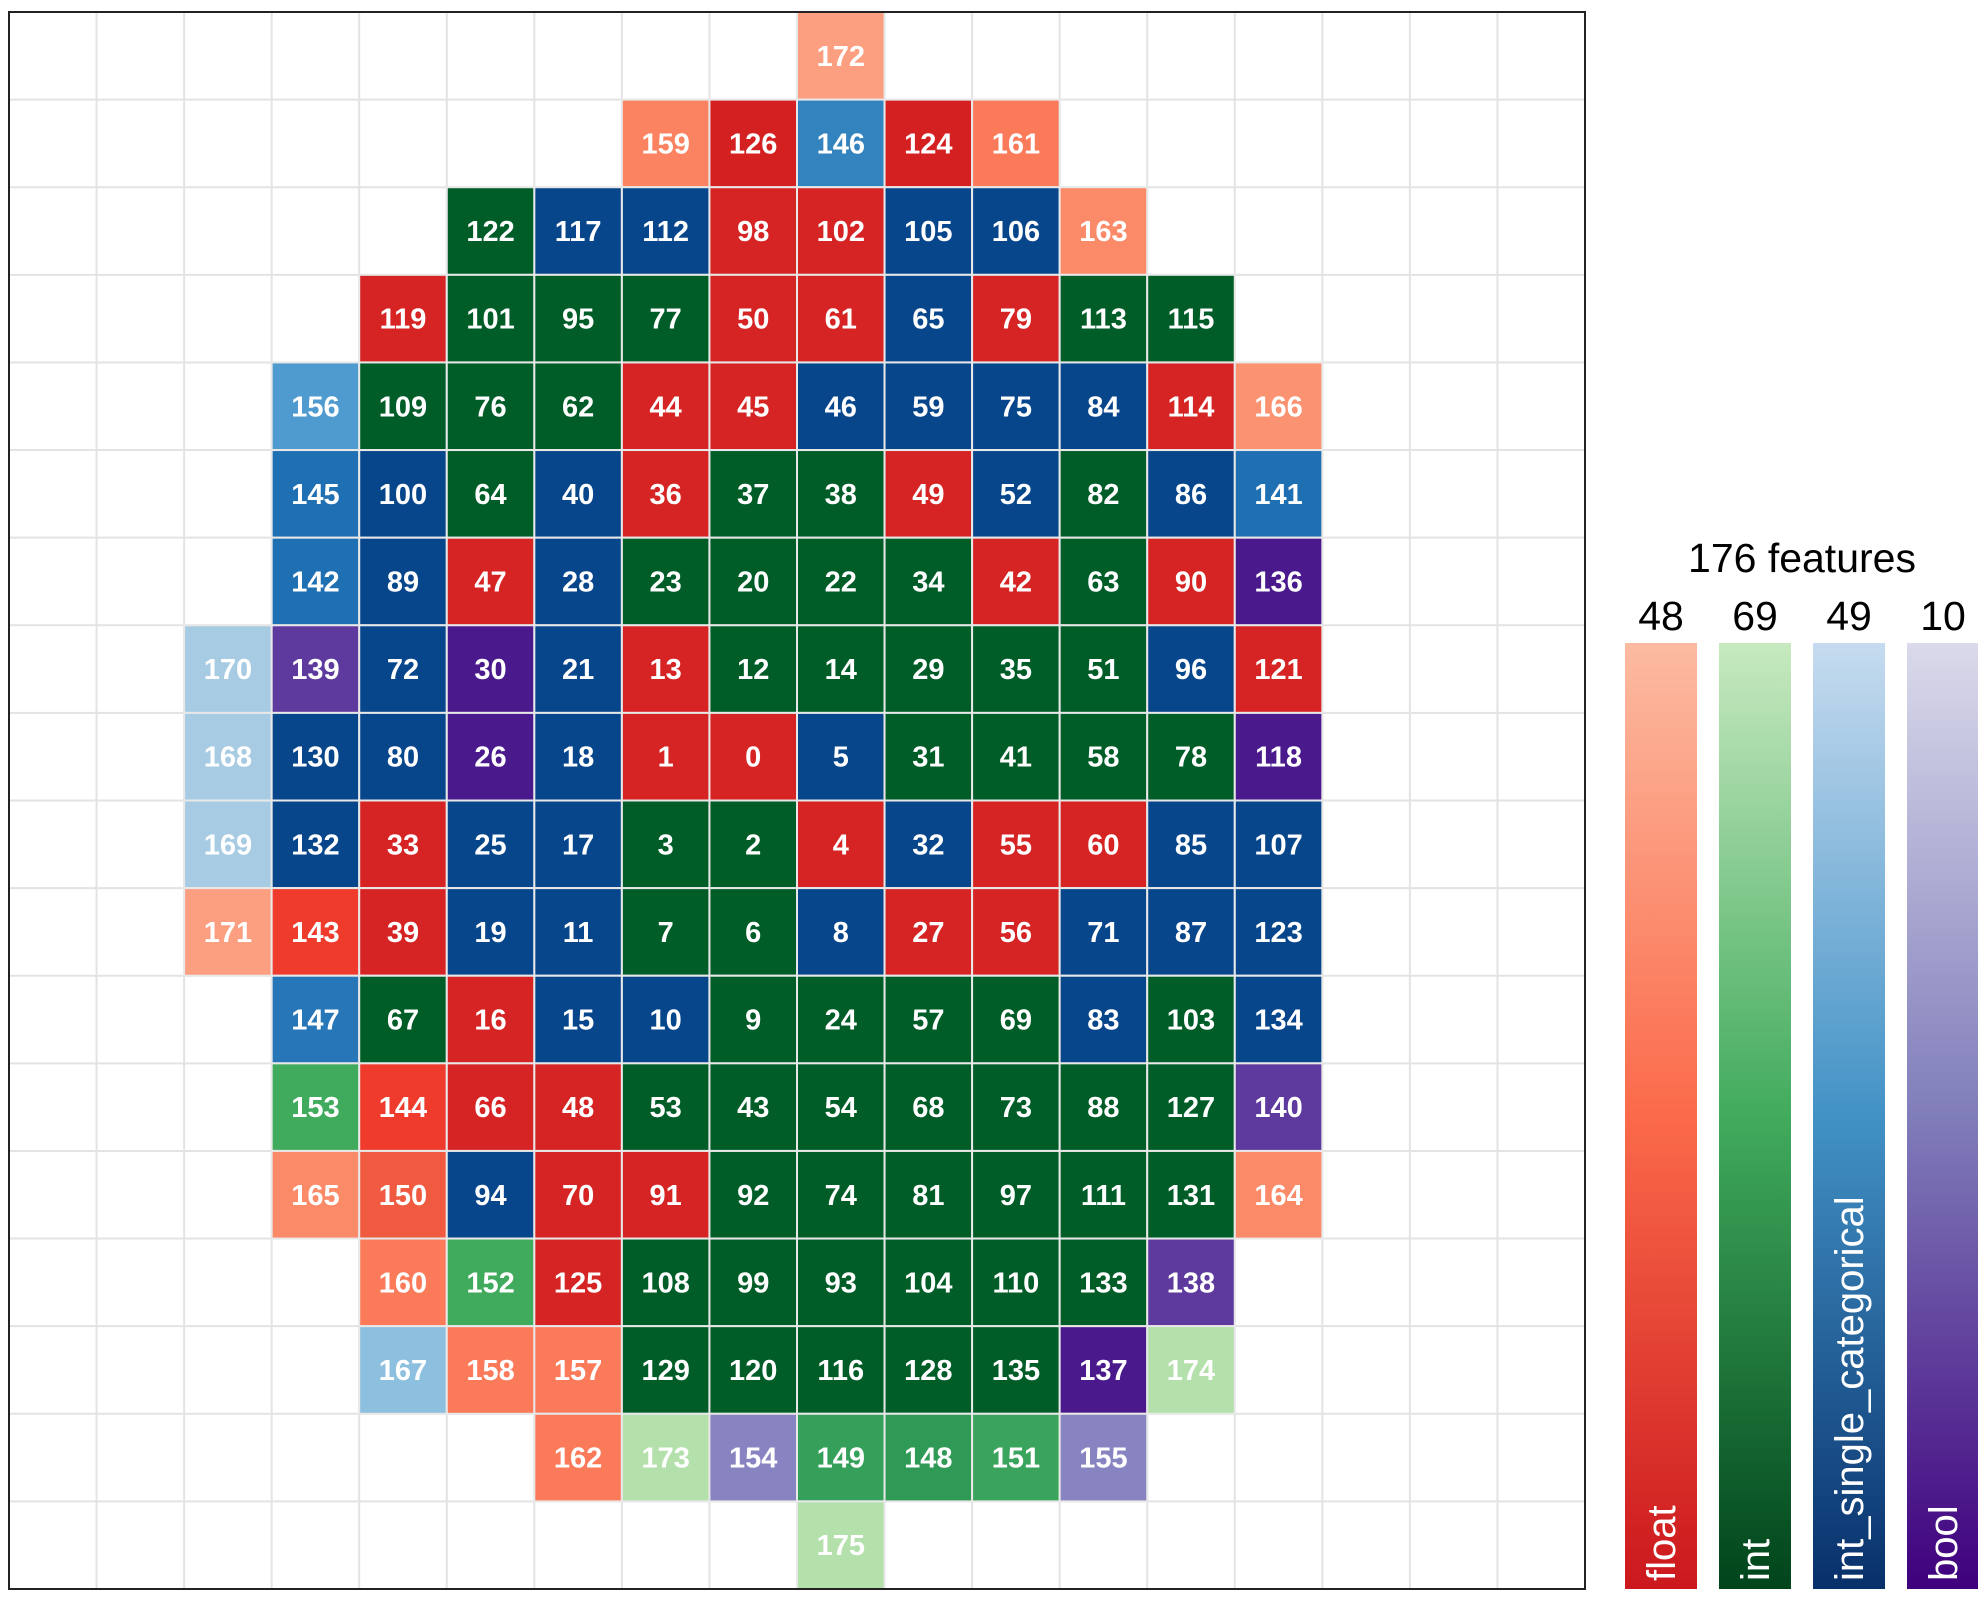  What do you see at coordinates (1103, 844) in the screenshot?
I see `feature-cell: 60` at bounding box center [1103, 844].